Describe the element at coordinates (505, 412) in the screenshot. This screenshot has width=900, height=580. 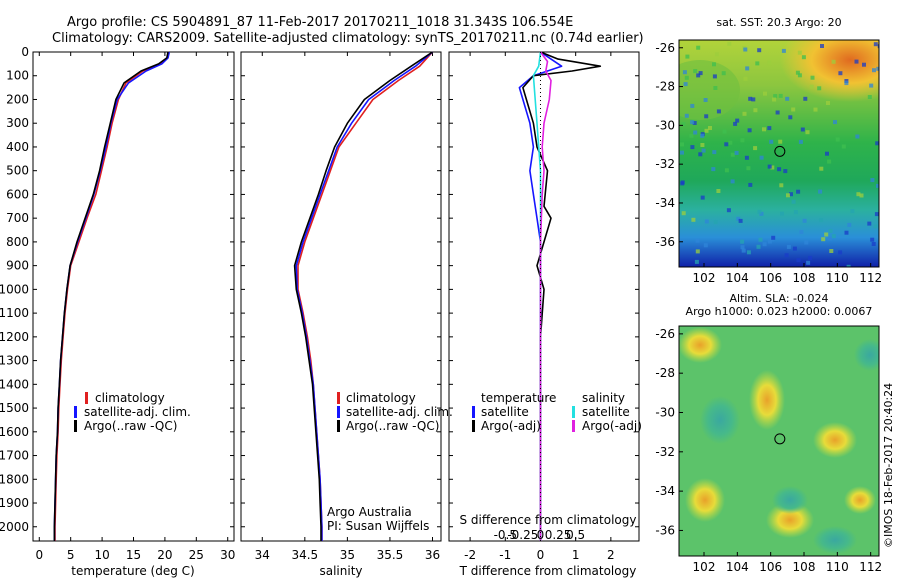
I see `legend-t-satellite-label: satellite` at that location.